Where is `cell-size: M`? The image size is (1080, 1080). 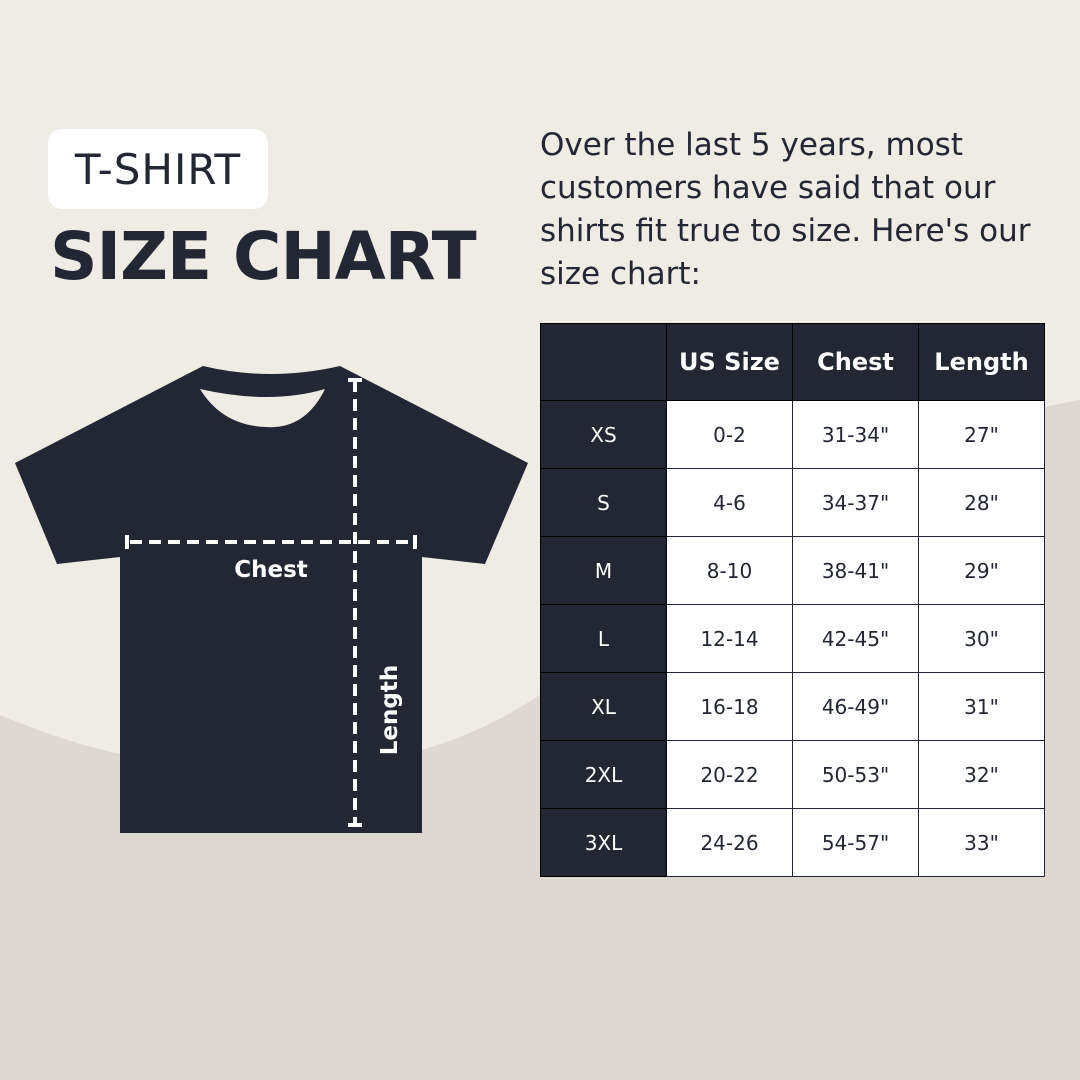 cell-size: M is located at coordinates (603, 570).